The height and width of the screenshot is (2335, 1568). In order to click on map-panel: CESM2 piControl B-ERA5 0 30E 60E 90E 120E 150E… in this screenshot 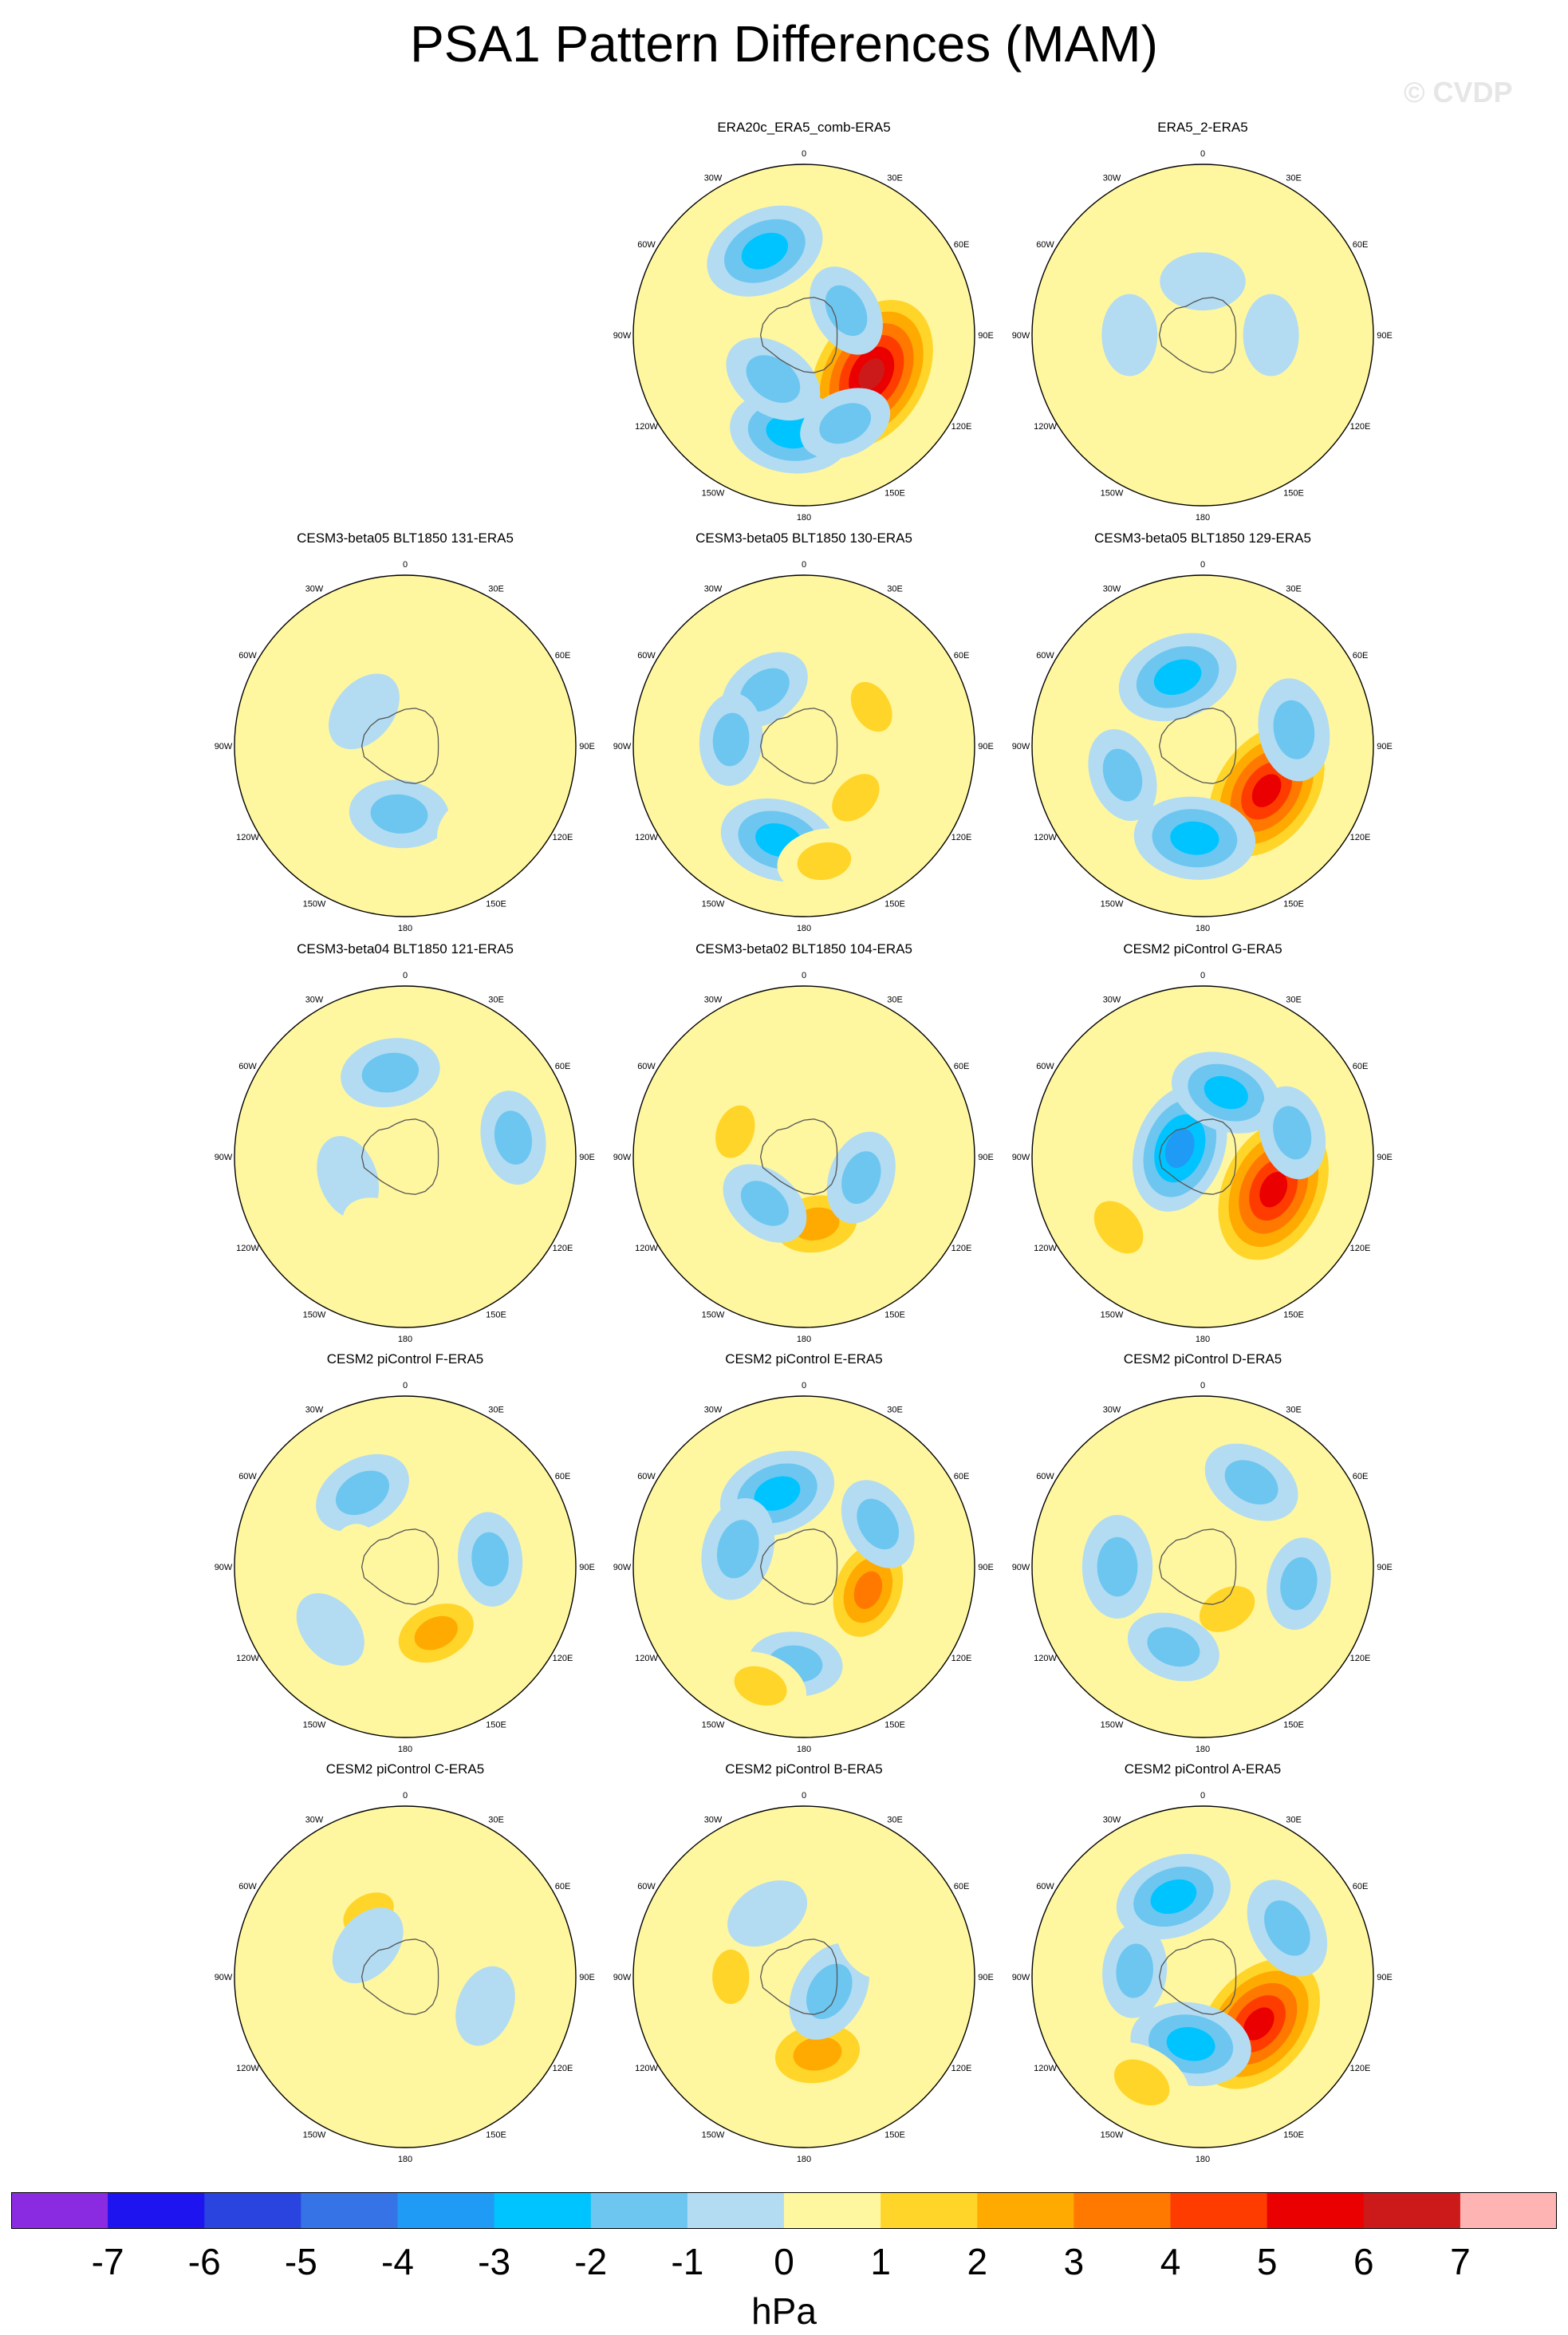, I will do `click(804, 1962)`.